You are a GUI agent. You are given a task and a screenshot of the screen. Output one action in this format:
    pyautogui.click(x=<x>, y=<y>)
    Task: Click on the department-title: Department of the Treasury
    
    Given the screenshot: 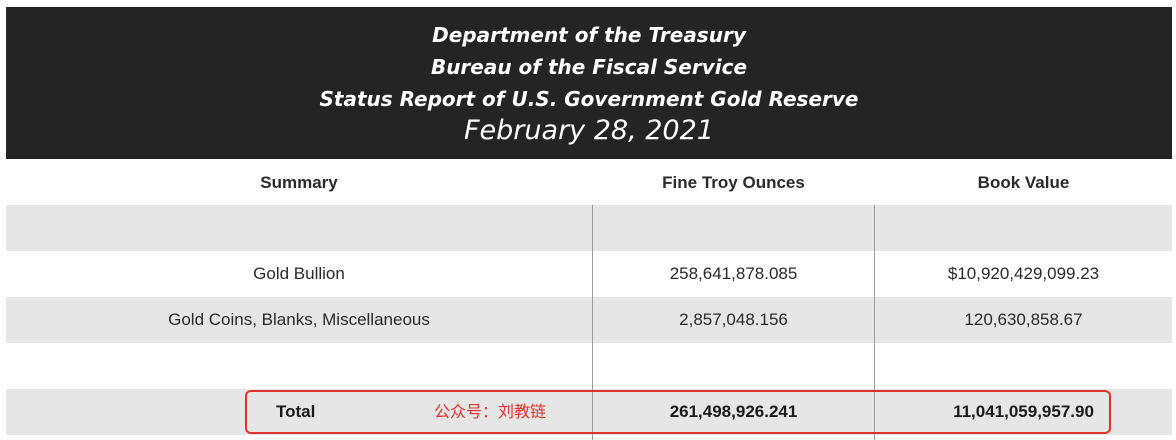 What is the action you would take?
    pyautogui.click(x=589, y=35)
    